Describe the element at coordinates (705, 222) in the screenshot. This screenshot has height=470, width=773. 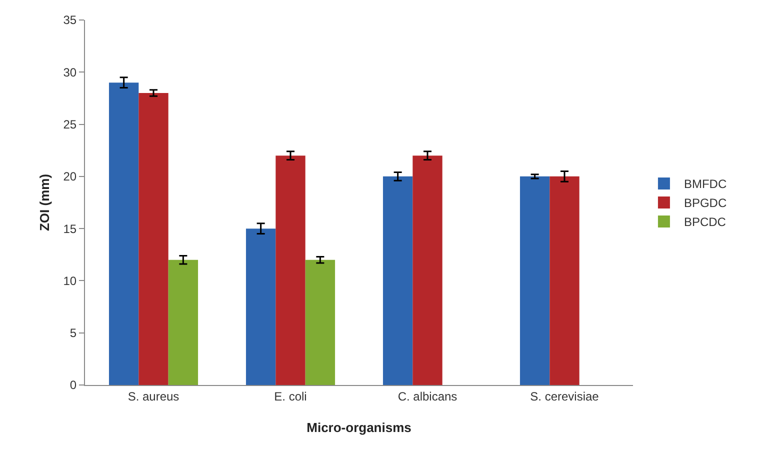
I see `legend-label: BPCDC` at that location.